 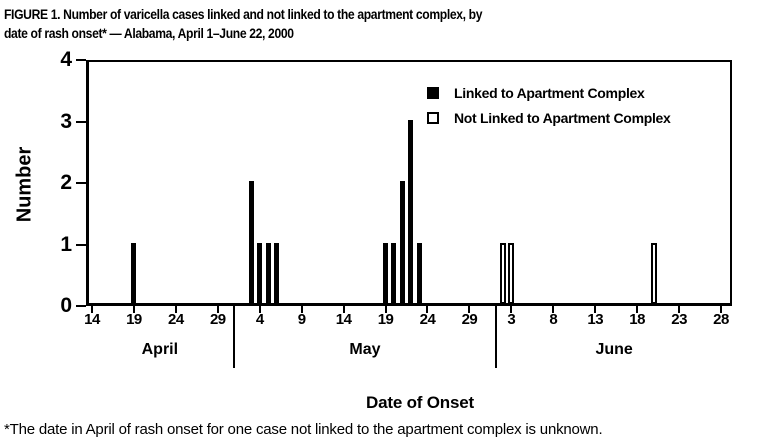 What do you see at coordinates (24, 184) in the screenshot?
I see `y-axis-label: Number` at bounding box center [24, 184].